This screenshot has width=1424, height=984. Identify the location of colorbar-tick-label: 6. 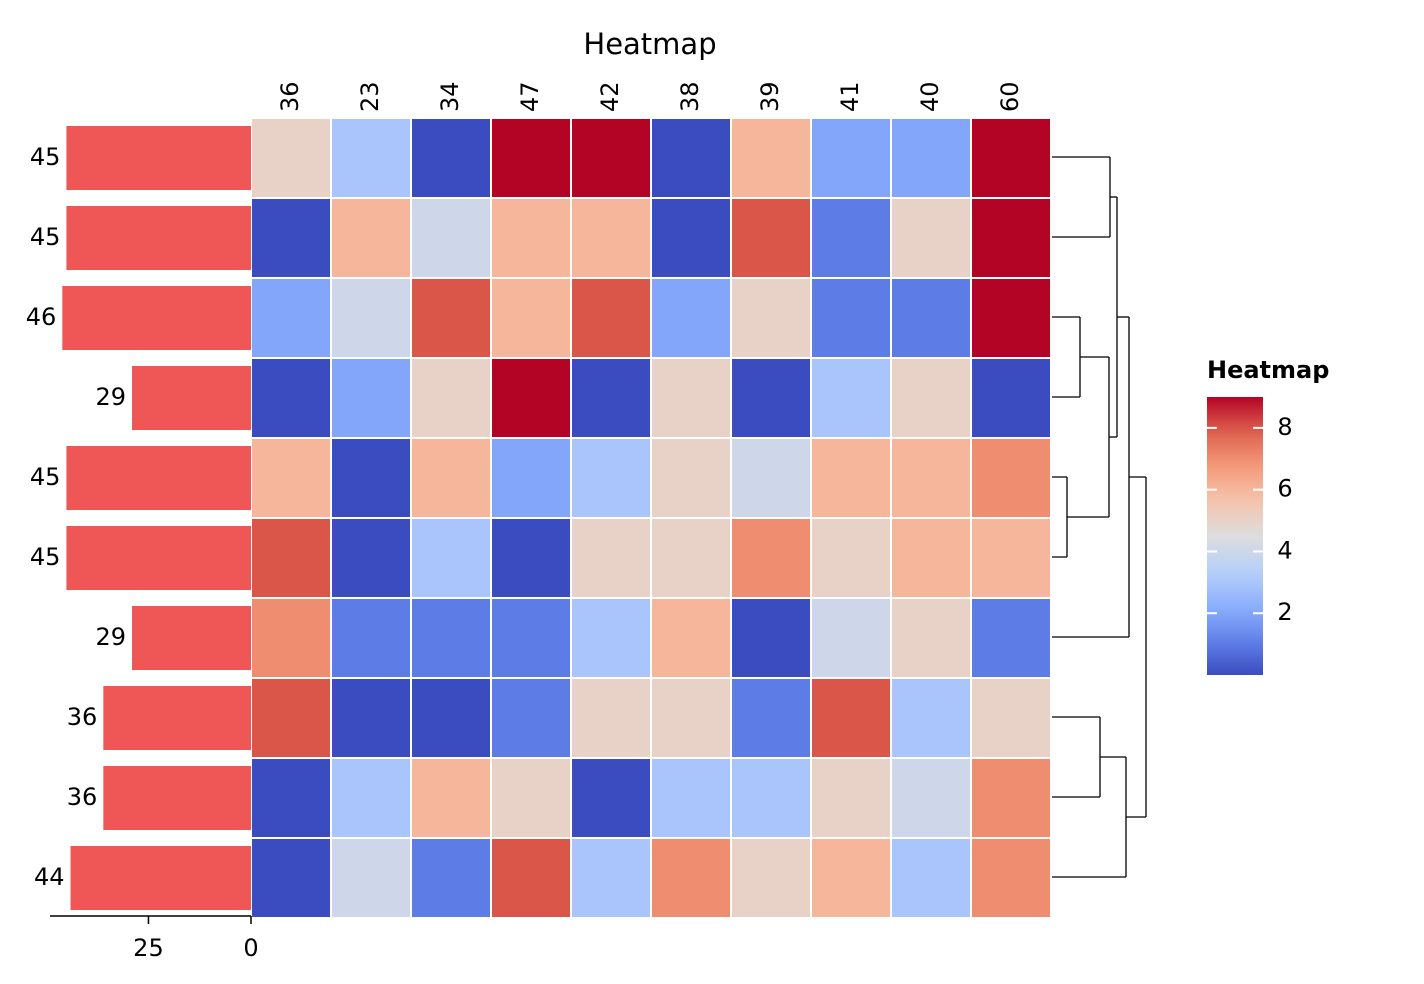
(1284, 489).